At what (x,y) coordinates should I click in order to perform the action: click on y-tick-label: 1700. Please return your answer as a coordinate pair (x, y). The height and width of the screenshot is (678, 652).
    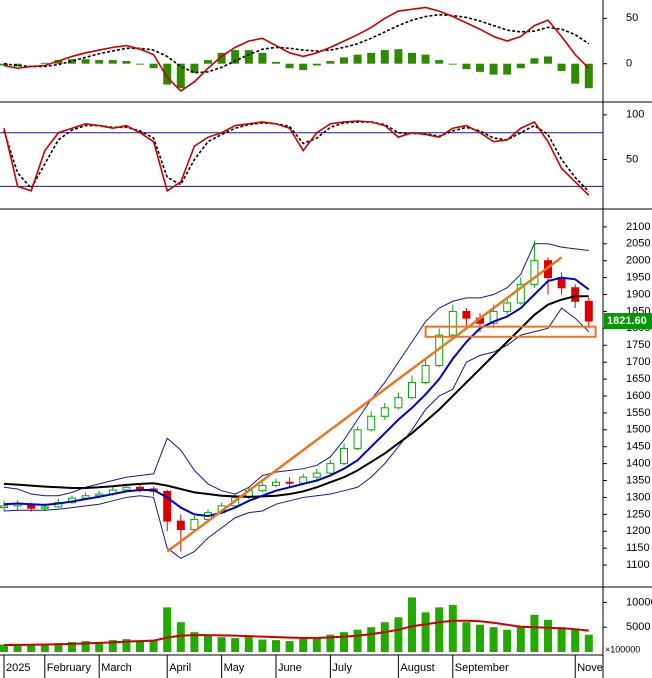
    Looking at the image, I should click on (638, 362).